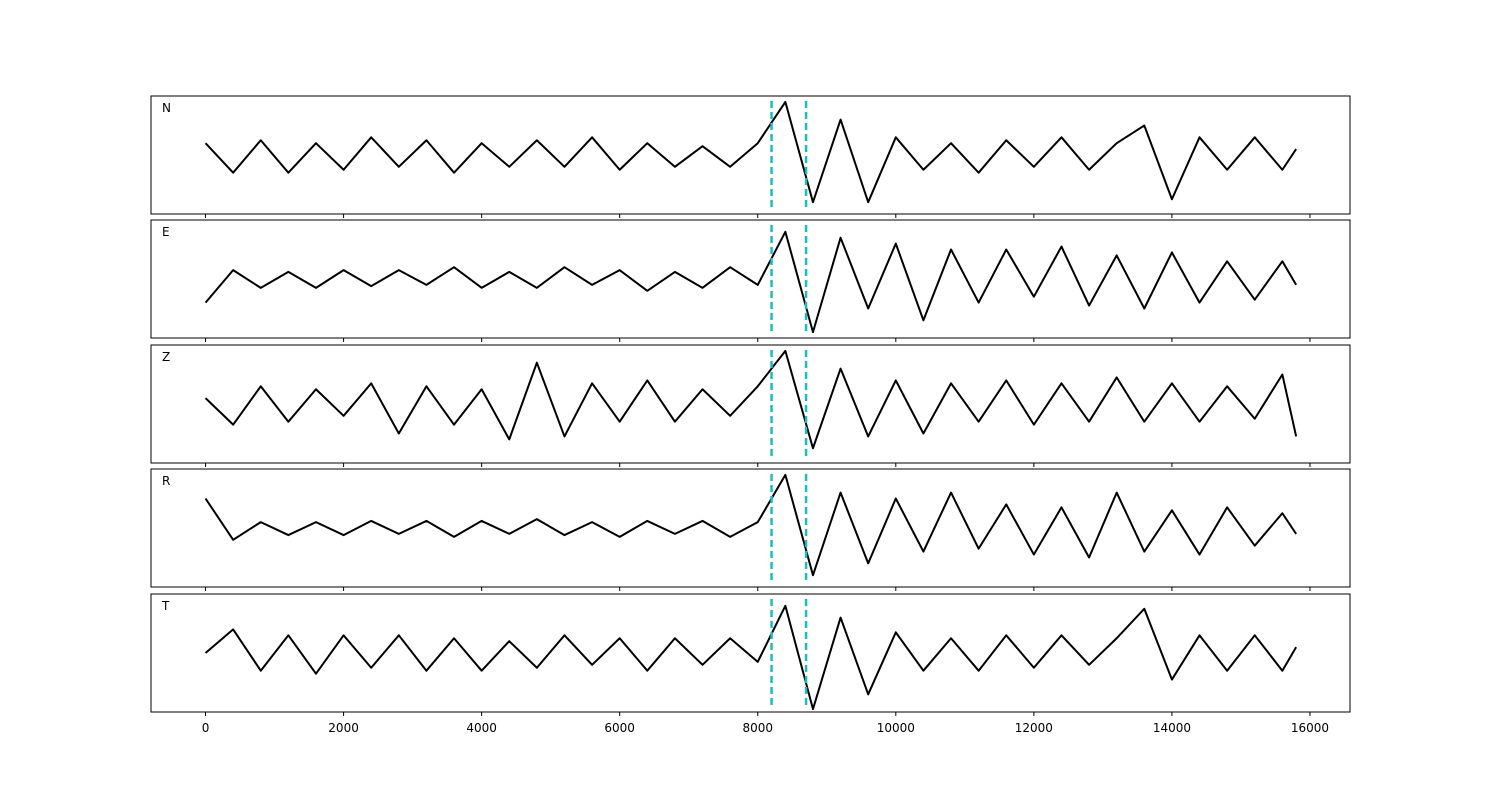 The width and height of the screenshot is (1500, 804). I want to click on panel-label: T, so click(165, 606).